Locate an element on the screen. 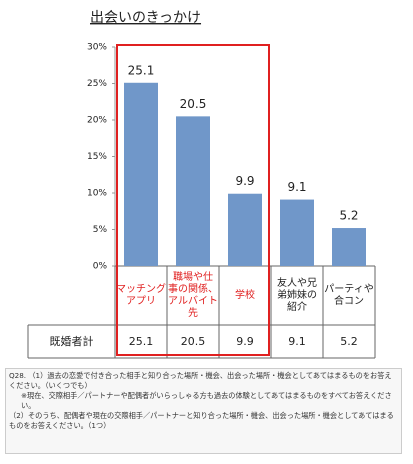 This screenshot has width=413, height=464. value-label: 20.5 is located at coordinates (193, 104).